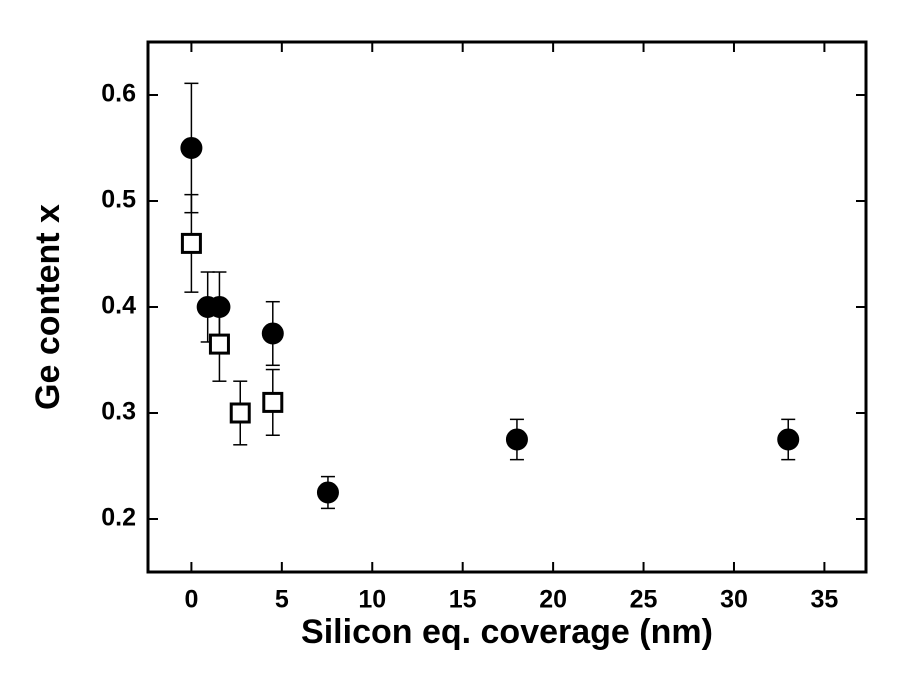 Image resolution: width=908 pixels, height=675 pixels. What do you see at coordinates (118, 94) in the screenshot?
I see `y-tick-label: 0.6` at bounding box center [118, 94].